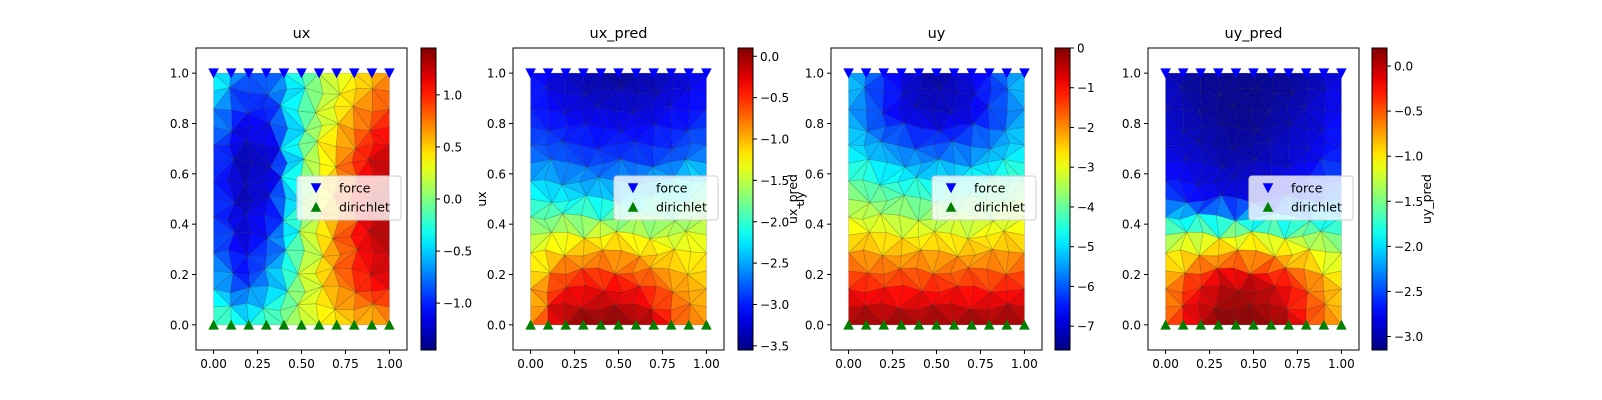  Describe the element at coordinates (1086, 287) in the screenshot. I see `colorbar-tick-label: −6` at that location.